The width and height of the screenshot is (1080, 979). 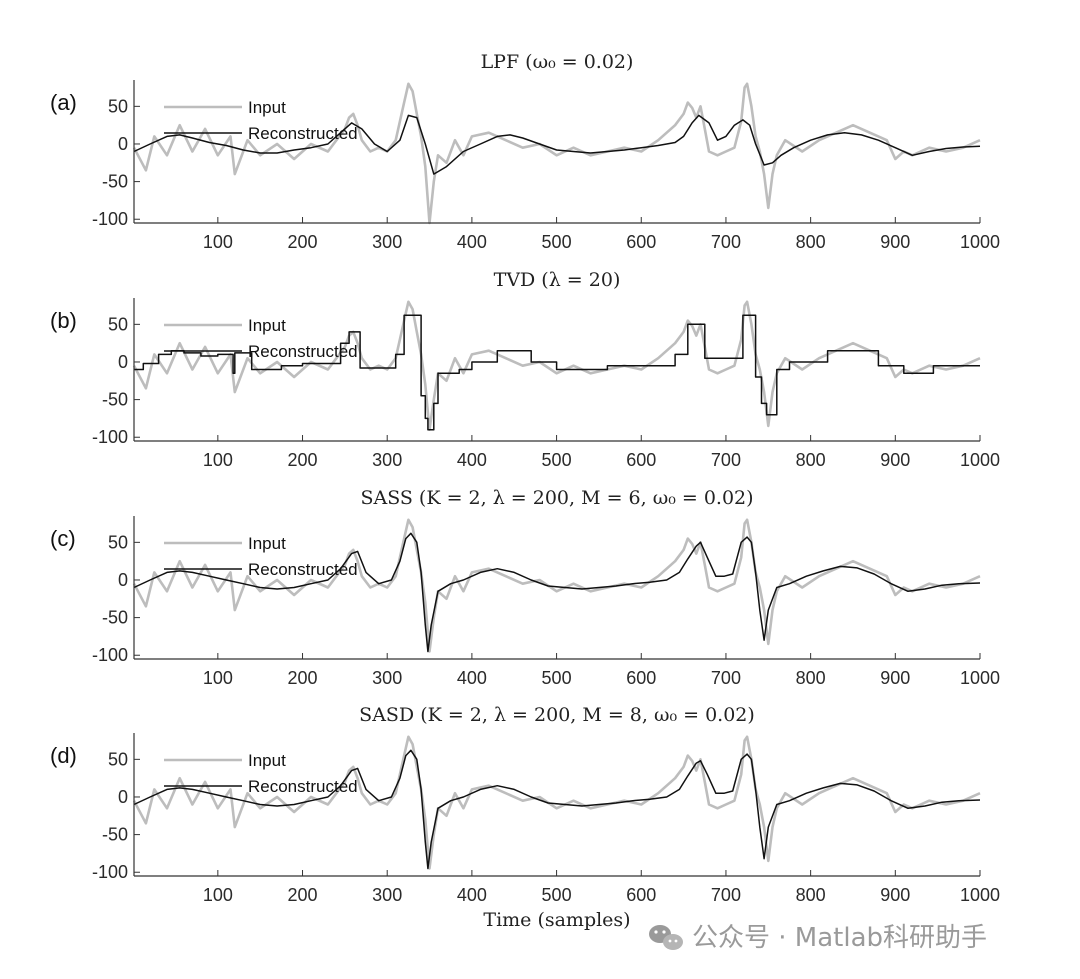 What do you see at coordinates (839, 938) in the screenshot?
I see `watermark-text: 公众号 · Matlab科研助手` at bounding box center [839, 938].